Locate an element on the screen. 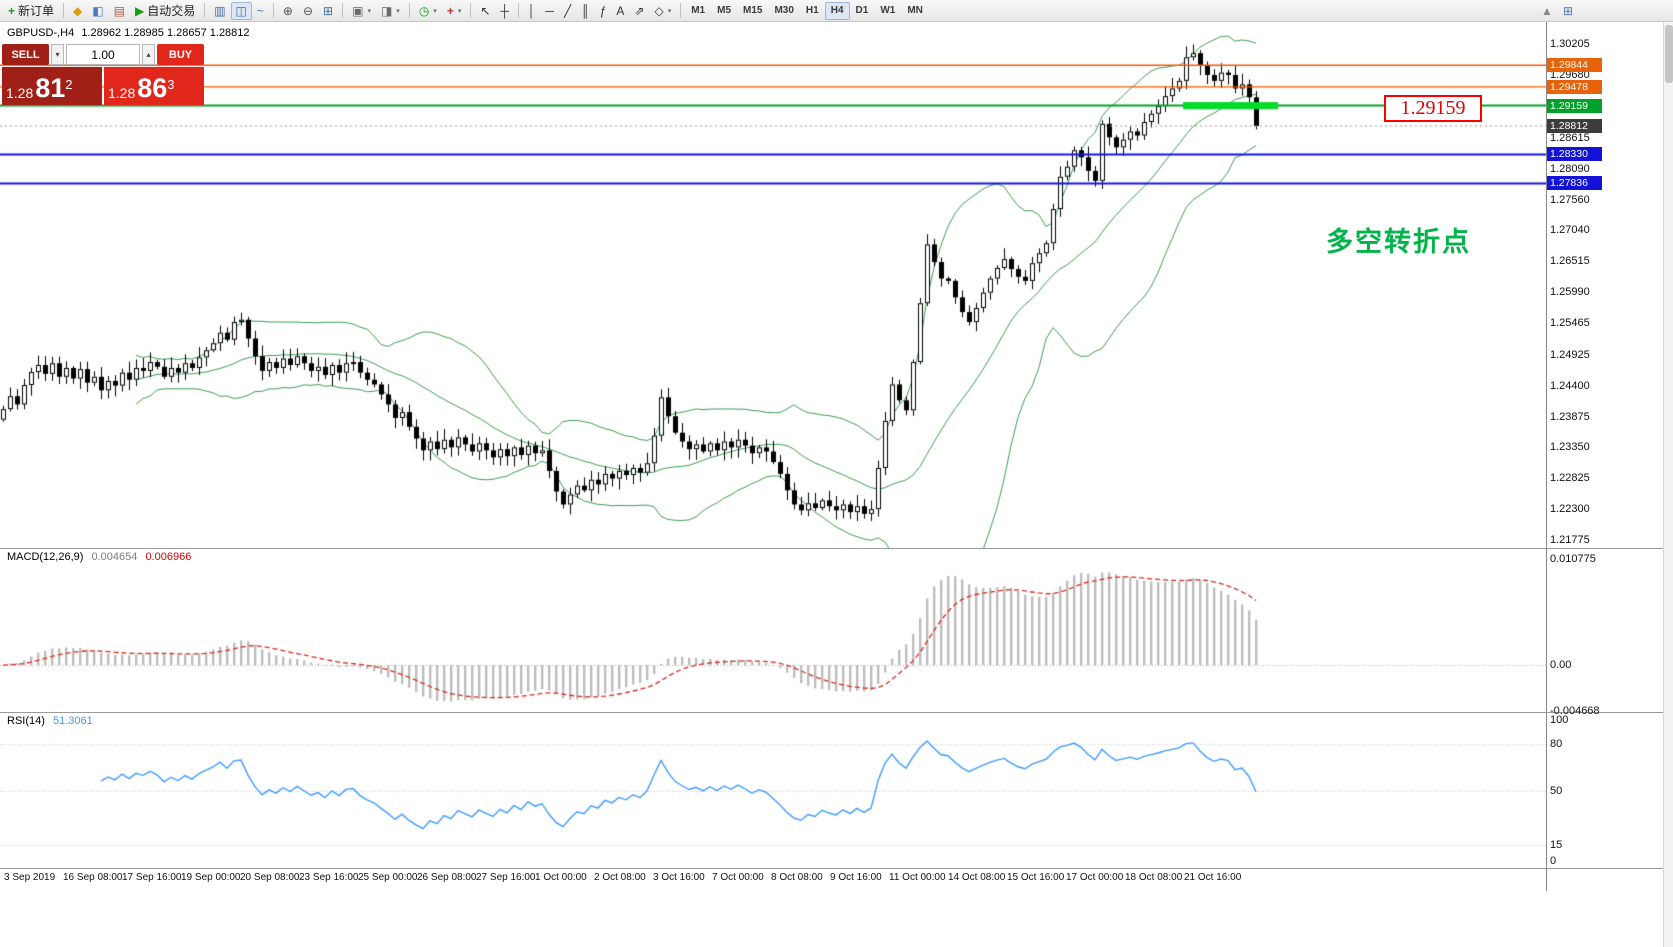 This screenshot has height=947, width=1673. timeframe-m30-button: M30 is located at coordinates (783, 11).